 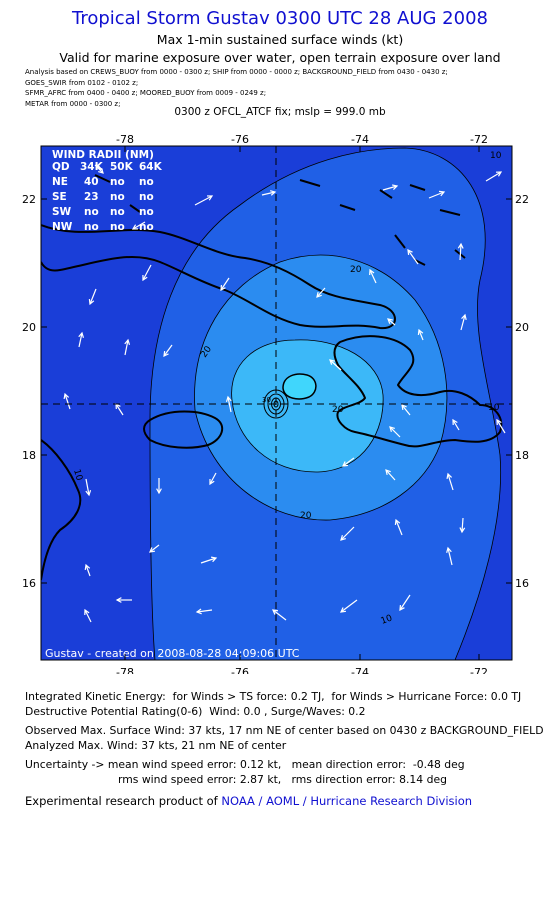 I want to click on wind-radii-header: QD, so click(x=61, y=167).